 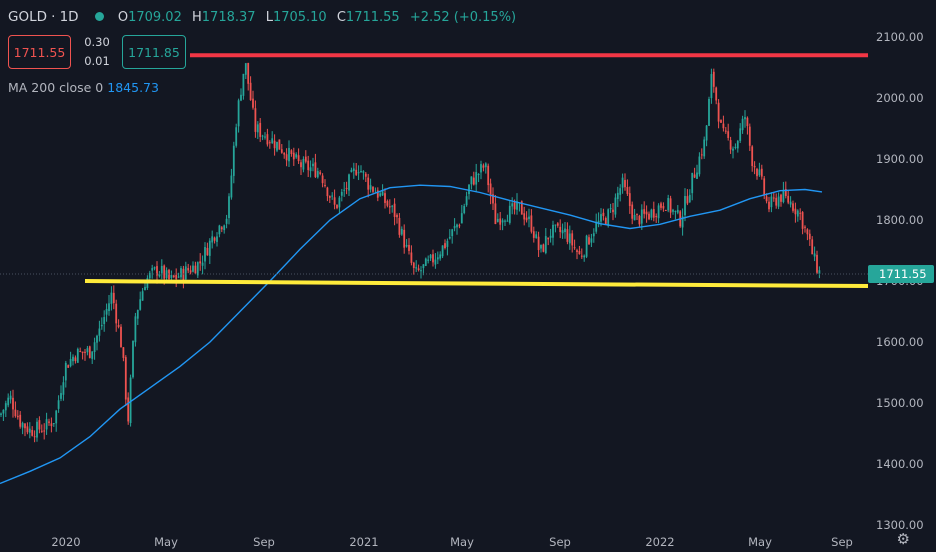 I want to click on y-tick-label: 1500.00, so click(x=900, y=403).